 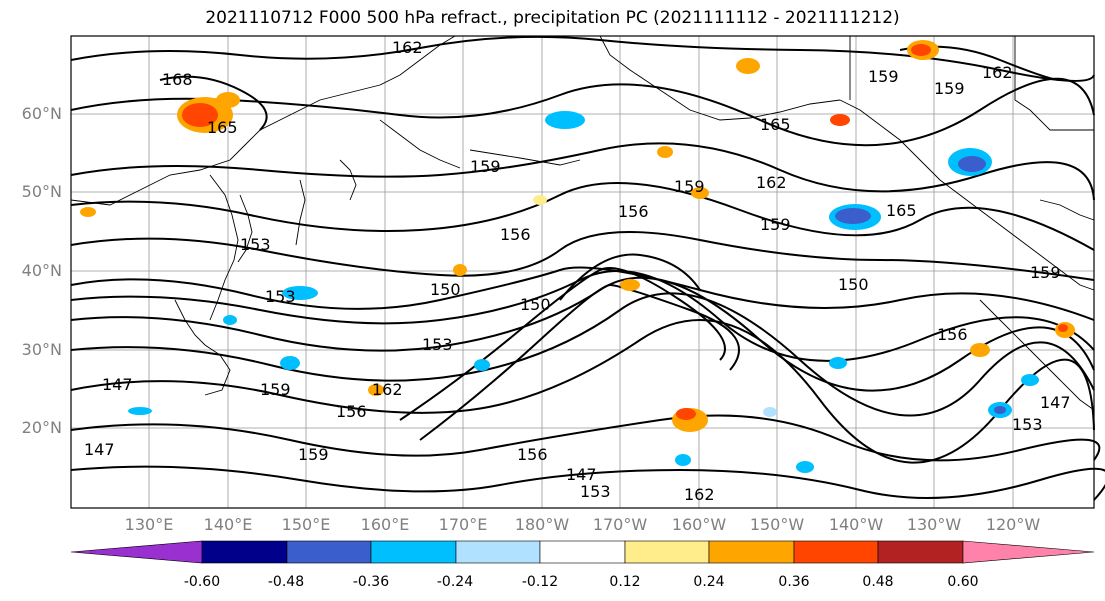 I want to click on colorbar-tick-label: -0.24, so click(x=455, y=582).